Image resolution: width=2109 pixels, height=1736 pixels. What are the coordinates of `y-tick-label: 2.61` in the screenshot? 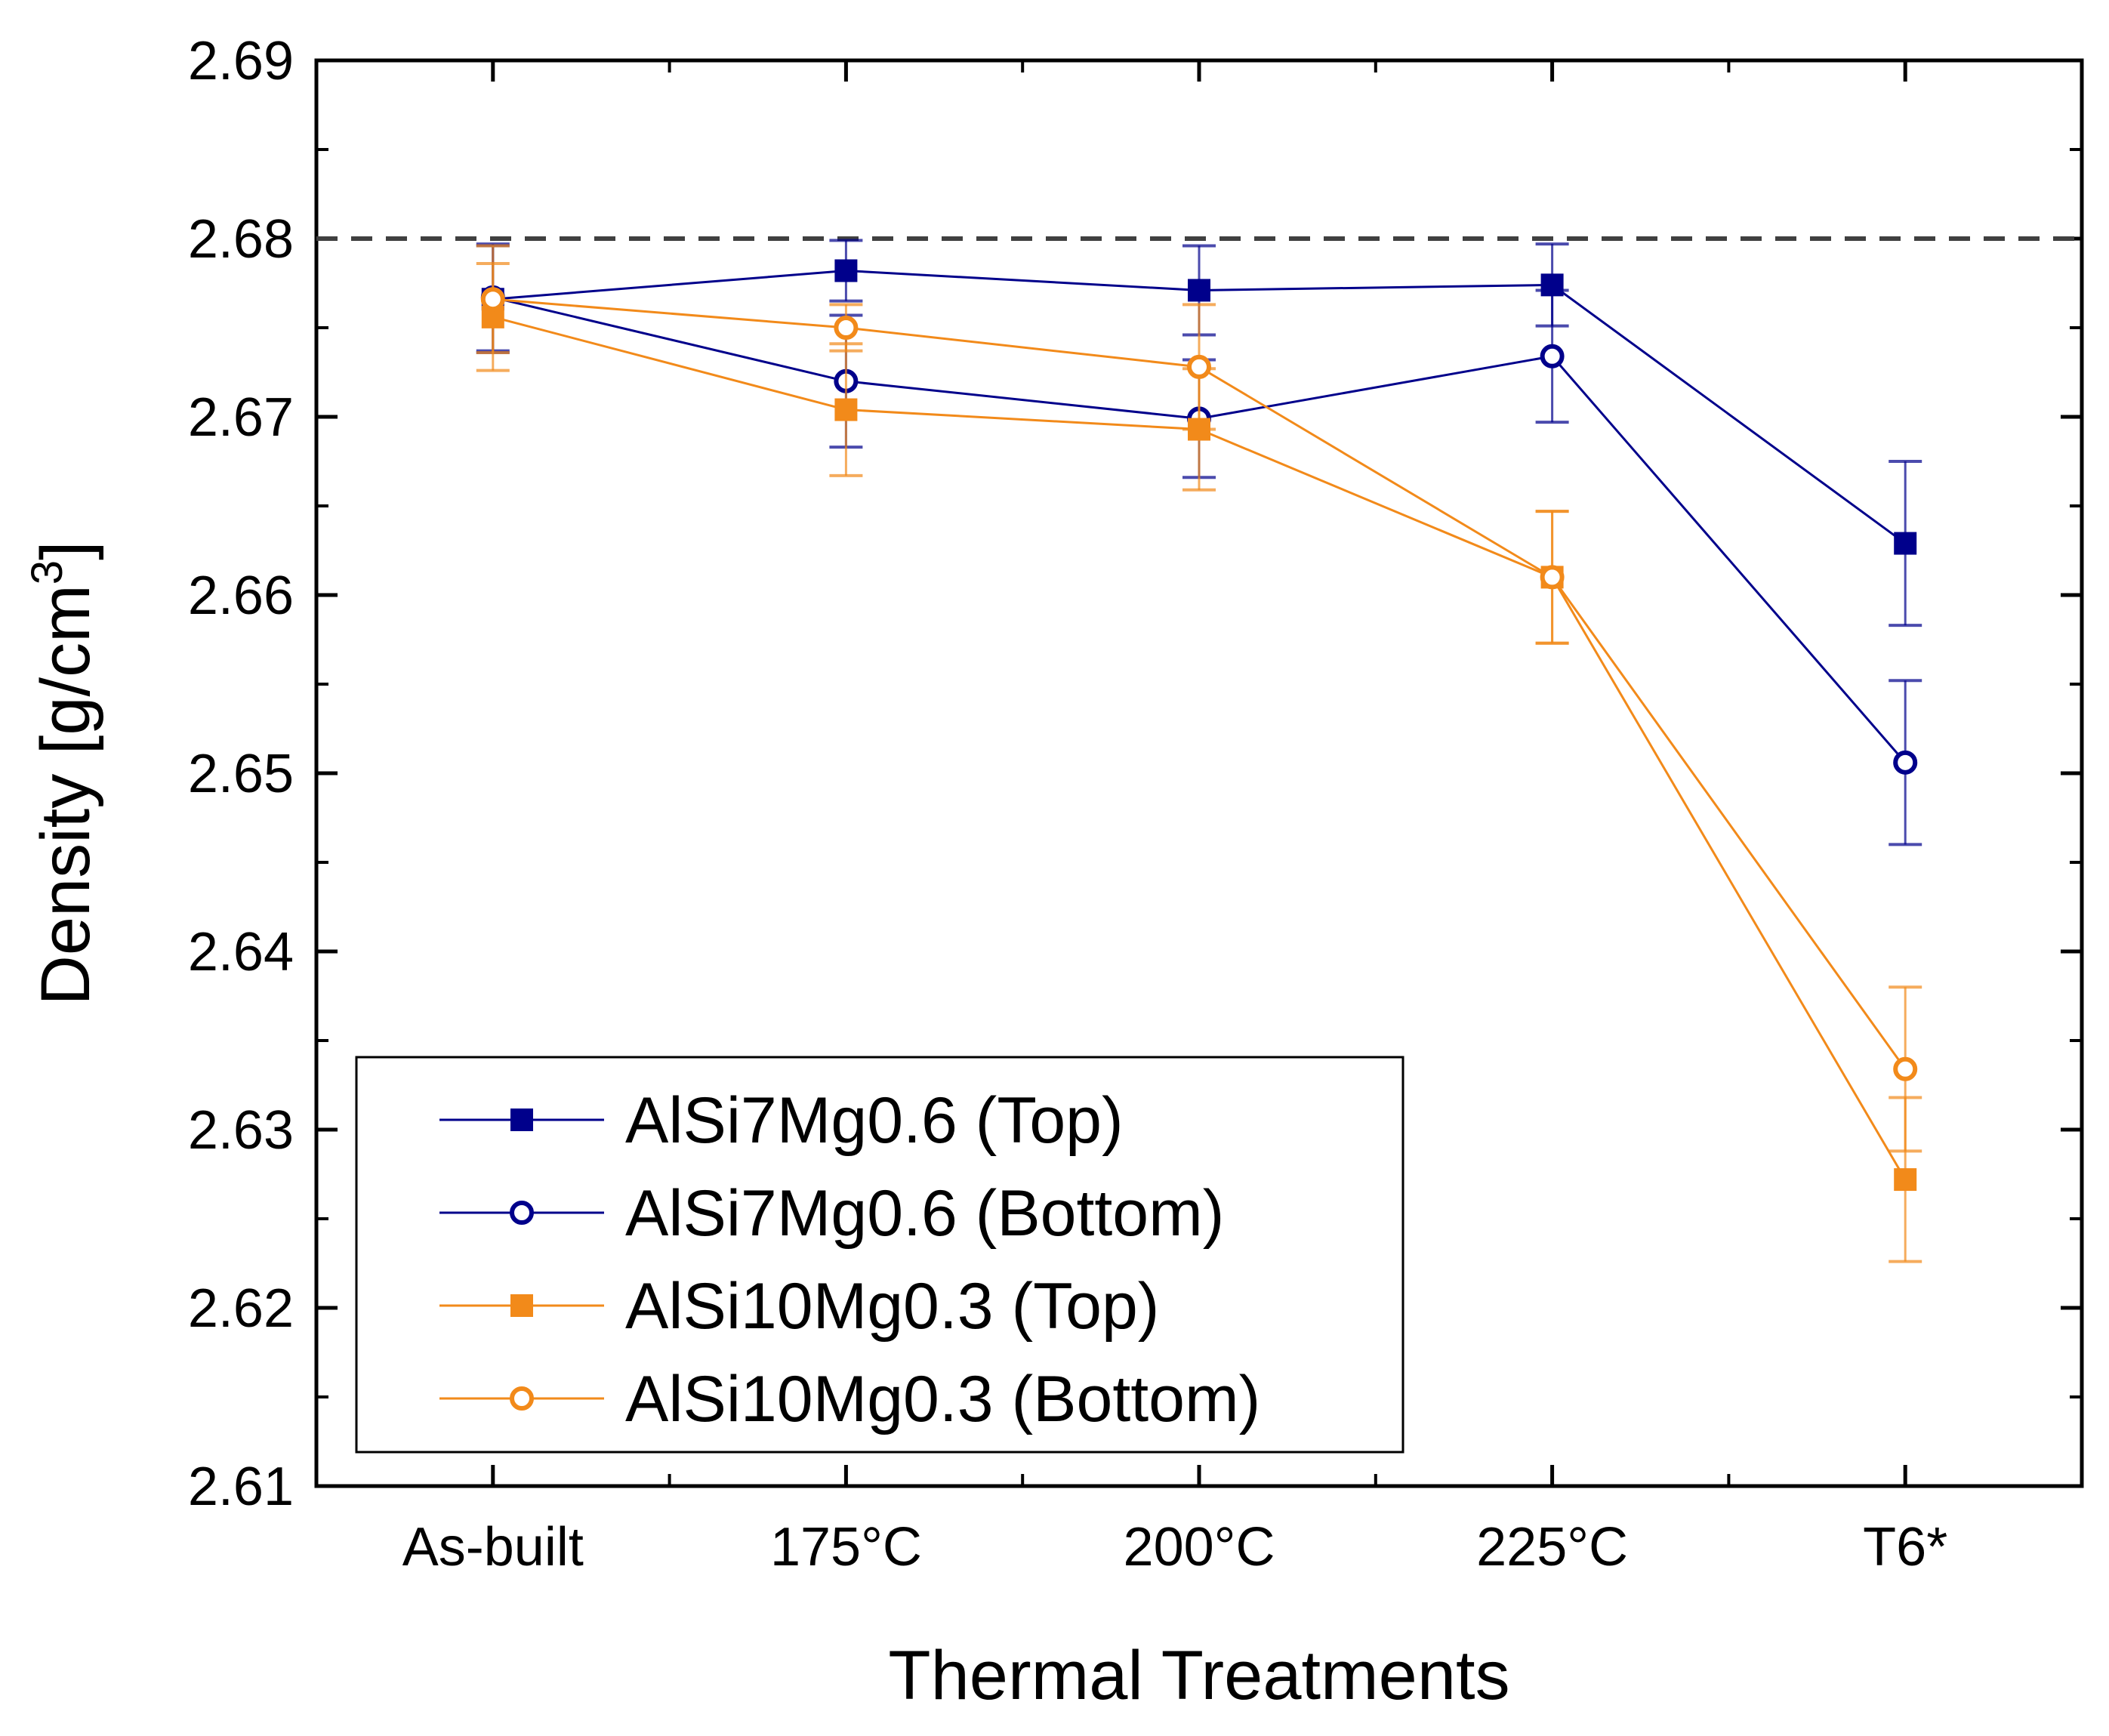 It's located at (241, 1487).